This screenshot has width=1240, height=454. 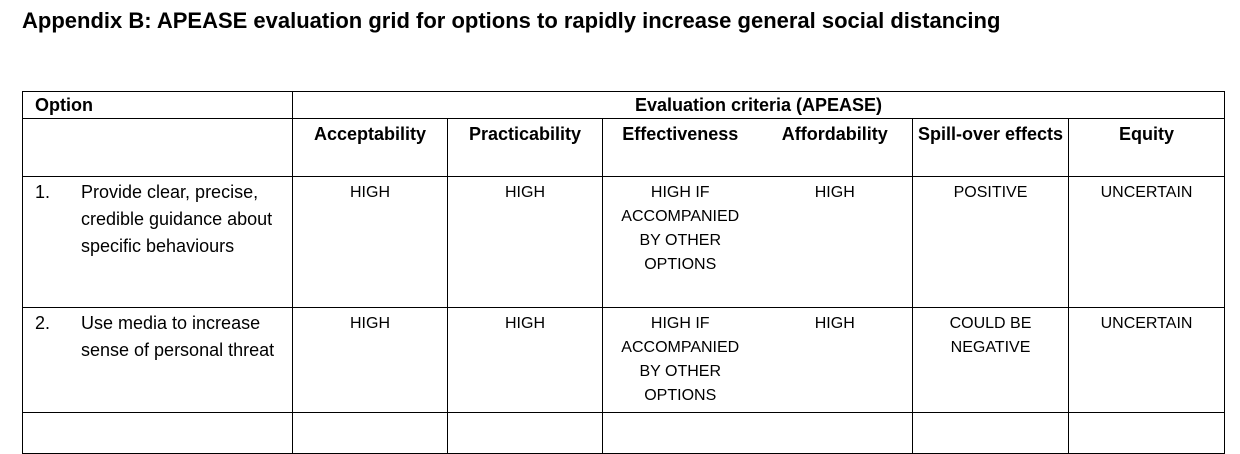 What do you see at coordinates (990, 335) in the screenshot?
I see `spill-over-value-text: COULD BE NEGATIVE` at bounding box center [990, 335].